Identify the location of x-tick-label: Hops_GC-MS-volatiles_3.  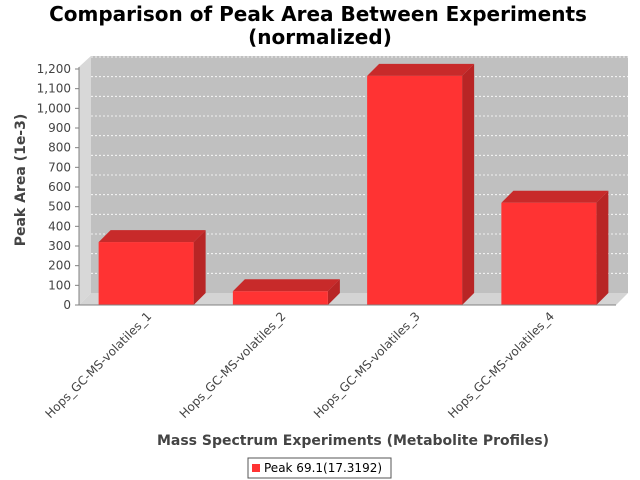
(367, 365).